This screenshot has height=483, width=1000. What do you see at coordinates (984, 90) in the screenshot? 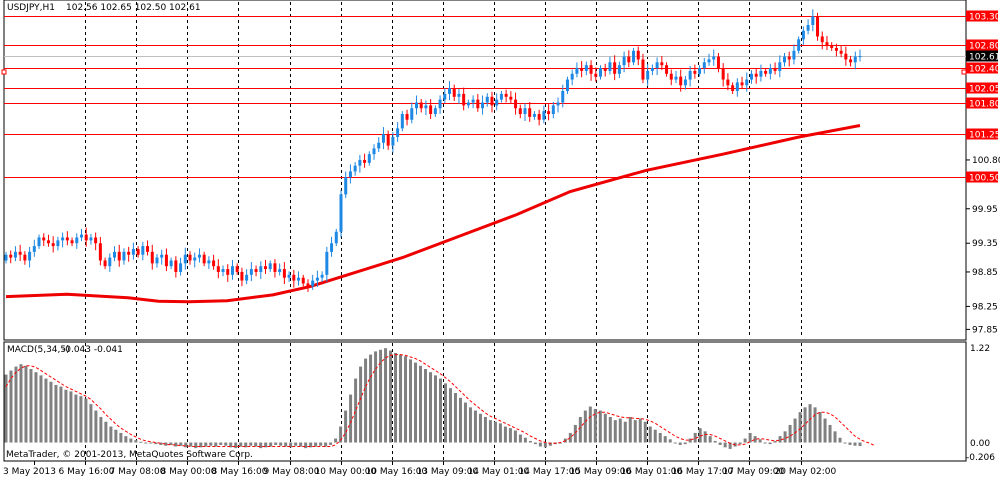
I see `price-level-label: 102.05` at bounding box center [984, 90].